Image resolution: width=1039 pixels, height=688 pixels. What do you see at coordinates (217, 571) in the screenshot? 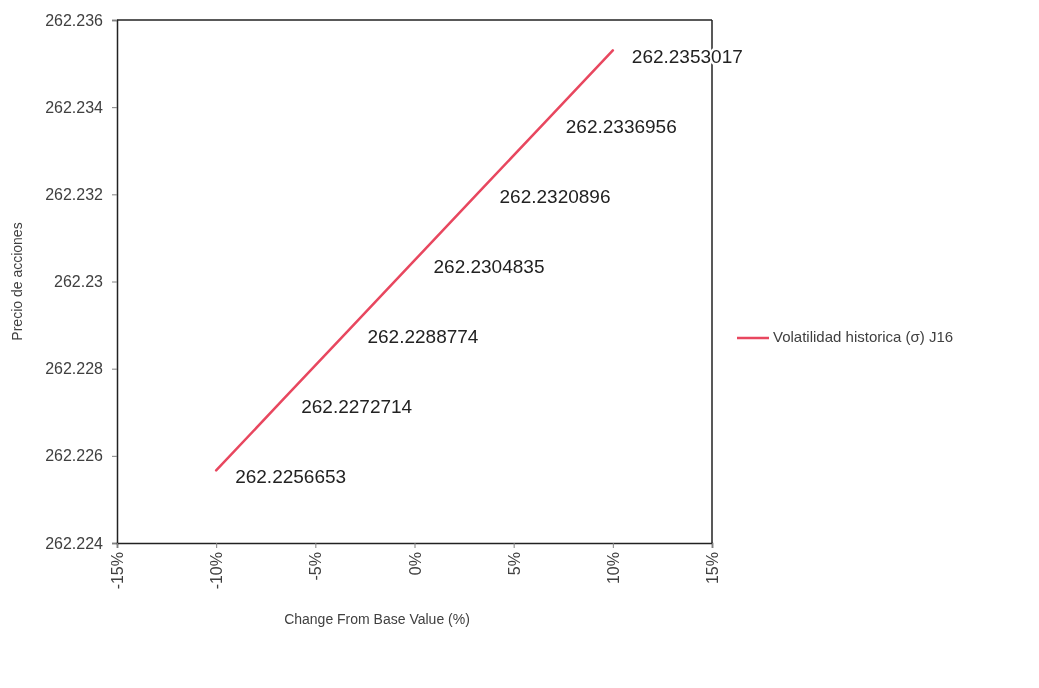
I see `x-tick-label: -10%` at bounding box center [217, 571].